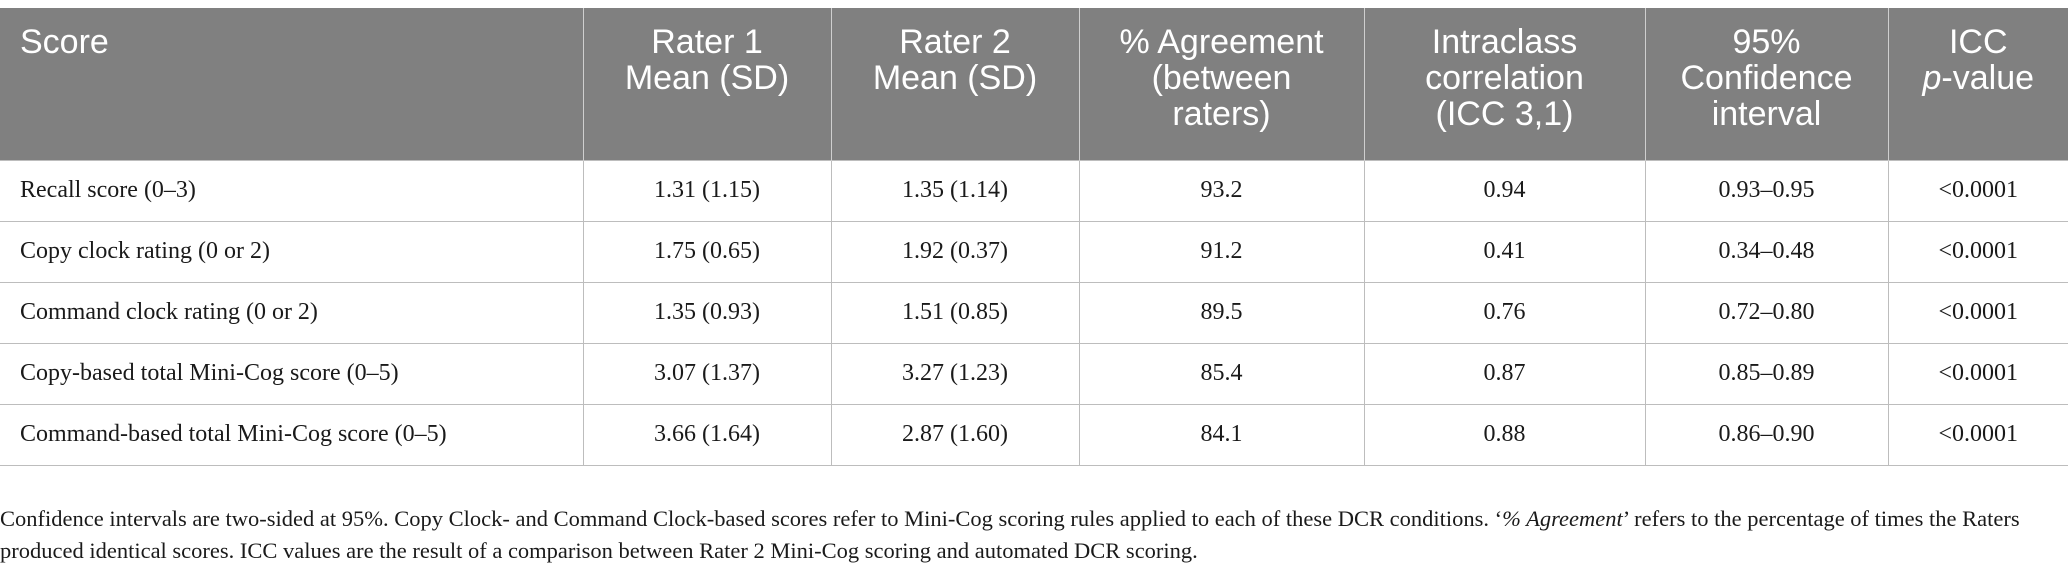 The height and width of the screenshot is (567, 2068). Describe the element at coordinates (1977, 84) in the screenshot. I see `header-icc-p-value: ICC p-value` at that location.